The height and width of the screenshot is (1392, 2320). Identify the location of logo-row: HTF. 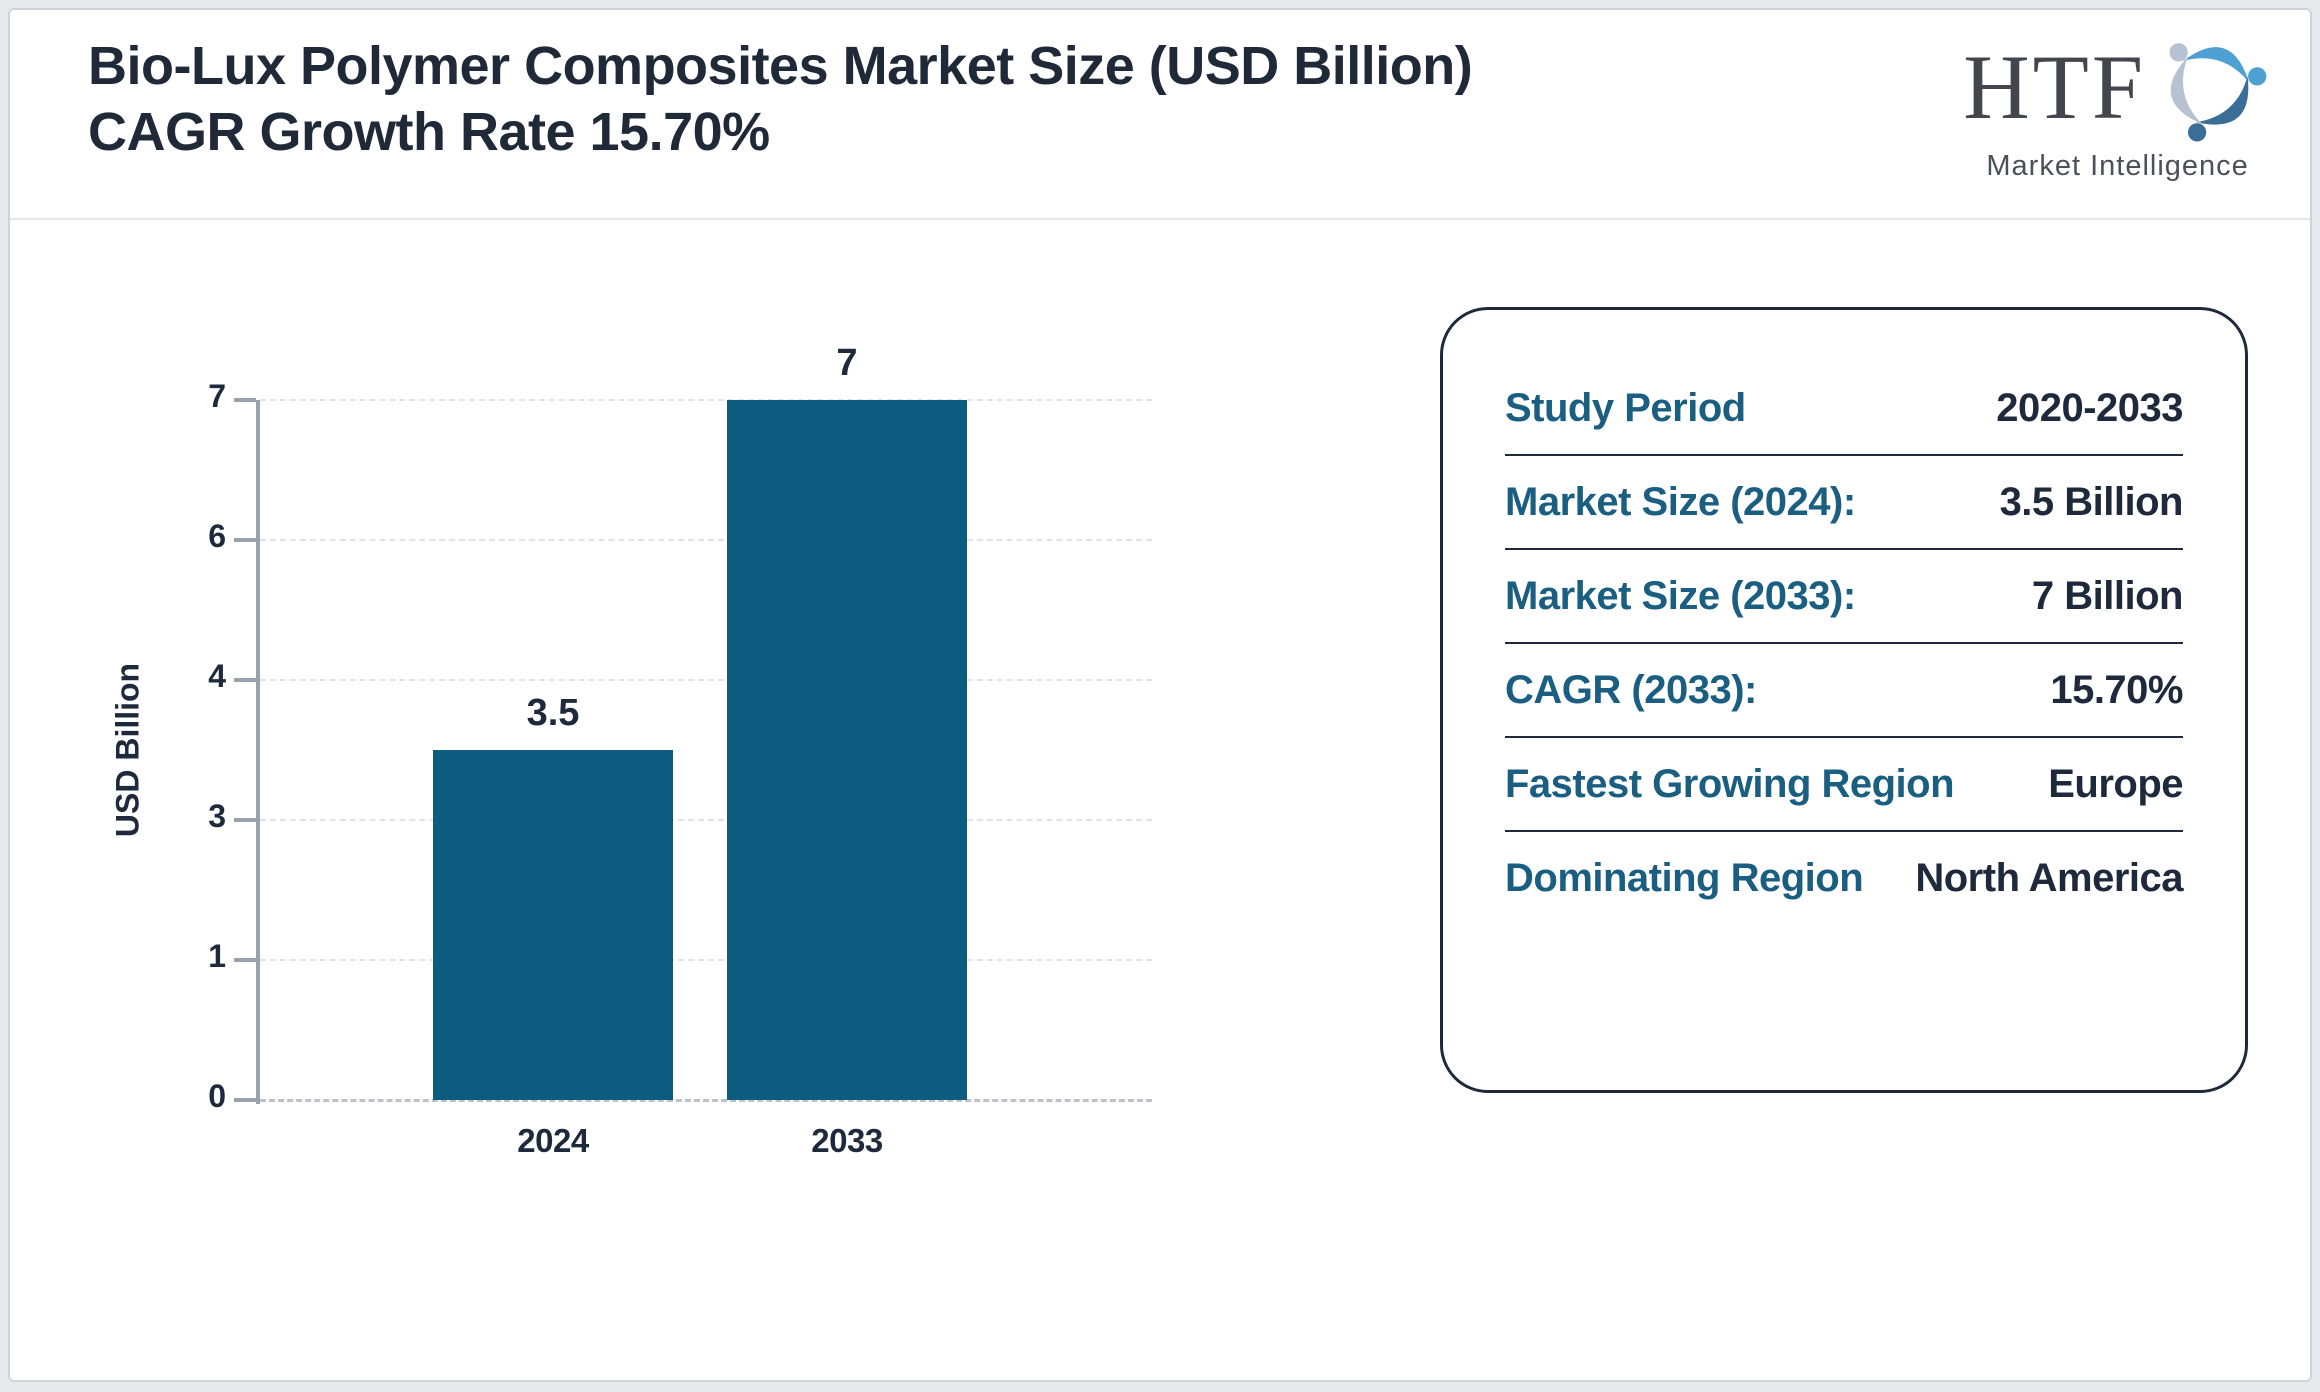
(2117, 87).